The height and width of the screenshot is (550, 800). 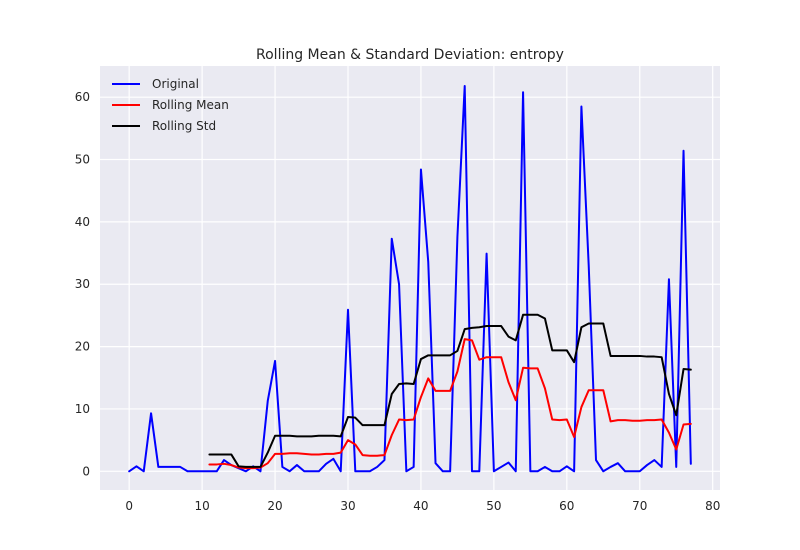 What do you see at coordinates (347, 506) in the screenshot?
I see `x-tick-label: 30` at bounding box center [347, 506].